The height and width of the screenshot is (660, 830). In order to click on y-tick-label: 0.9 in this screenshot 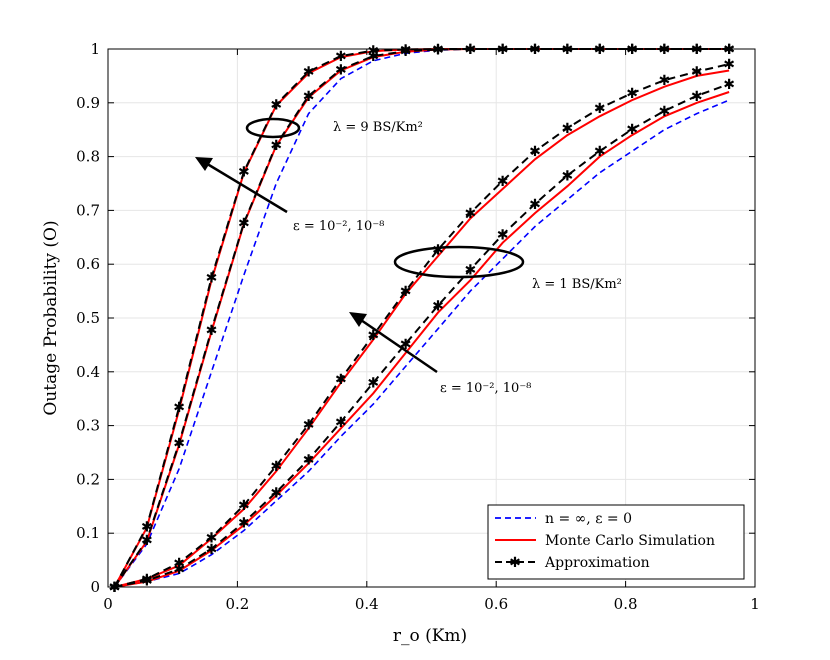, I will do `click(88, 103)`.